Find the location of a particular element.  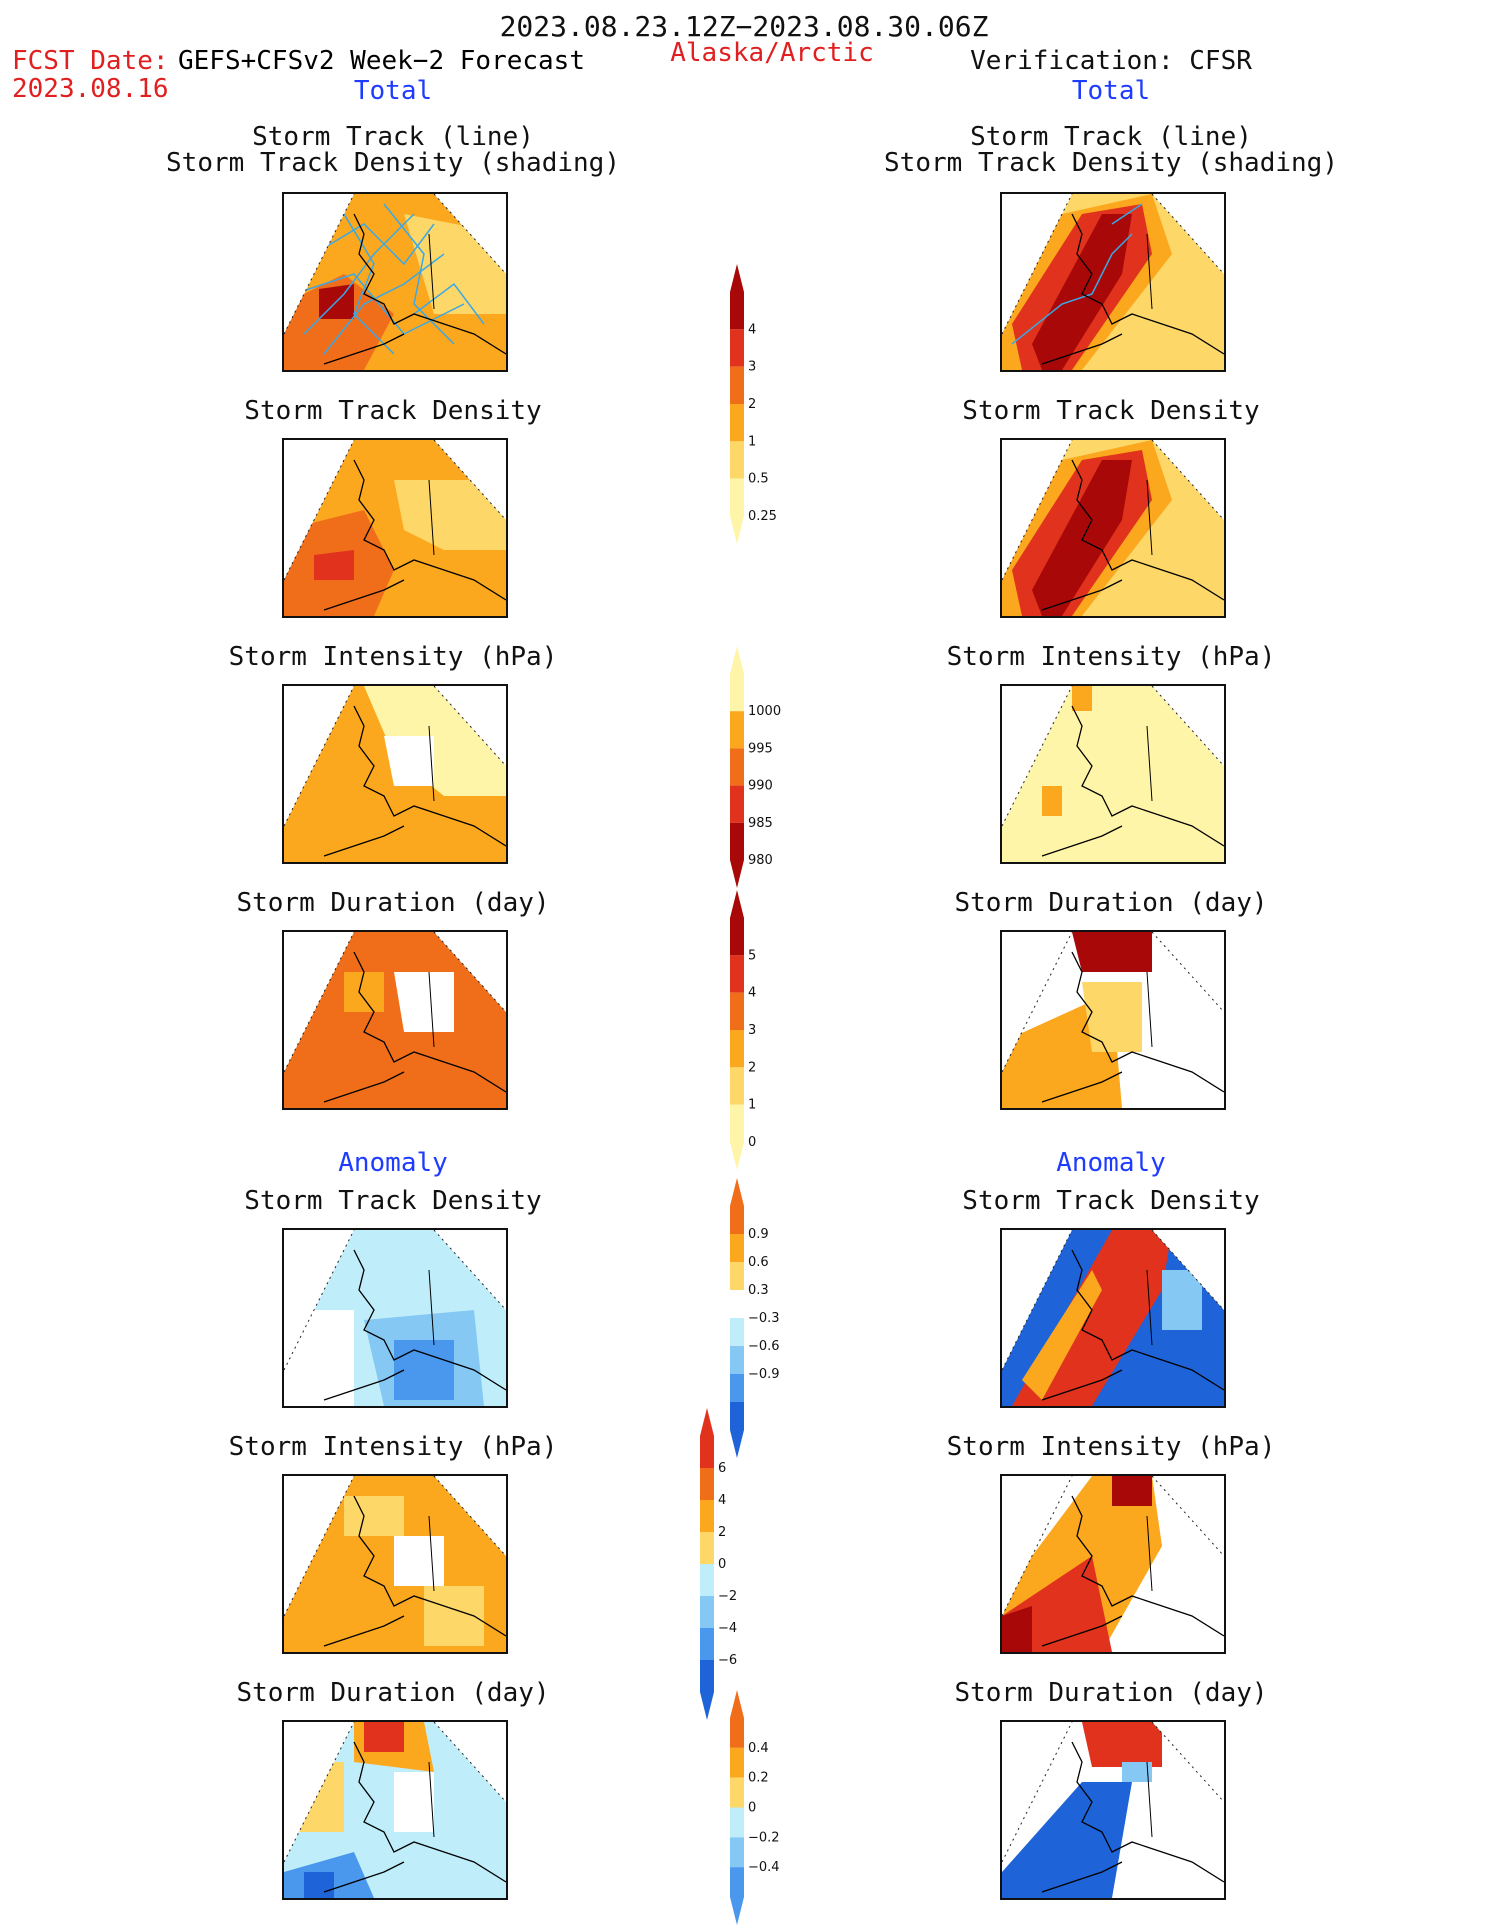

period-title: 2023.08.23.12Z−2023.08.30.06Z is located at coordinates (744, 26).